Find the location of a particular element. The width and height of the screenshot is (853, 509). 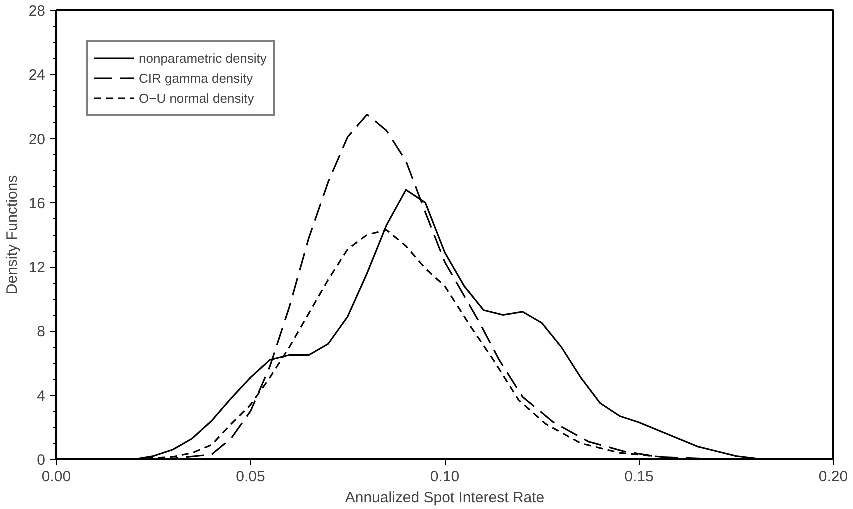

legend-label: O−U normal density is located at coordinates (196, 98).